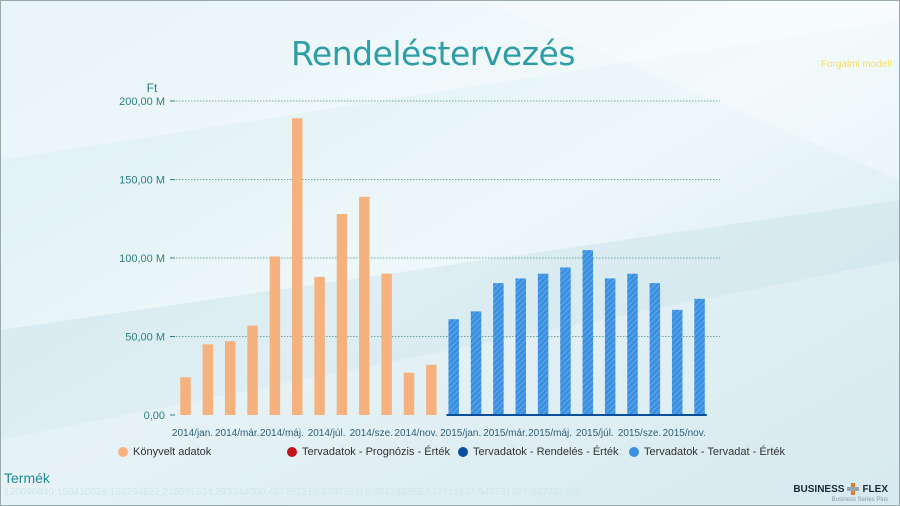 This screenshot has width=900, height=506. I want to click on legend-label-plan: Tervadatok - Tervadat - Érték, so click(715, 452).